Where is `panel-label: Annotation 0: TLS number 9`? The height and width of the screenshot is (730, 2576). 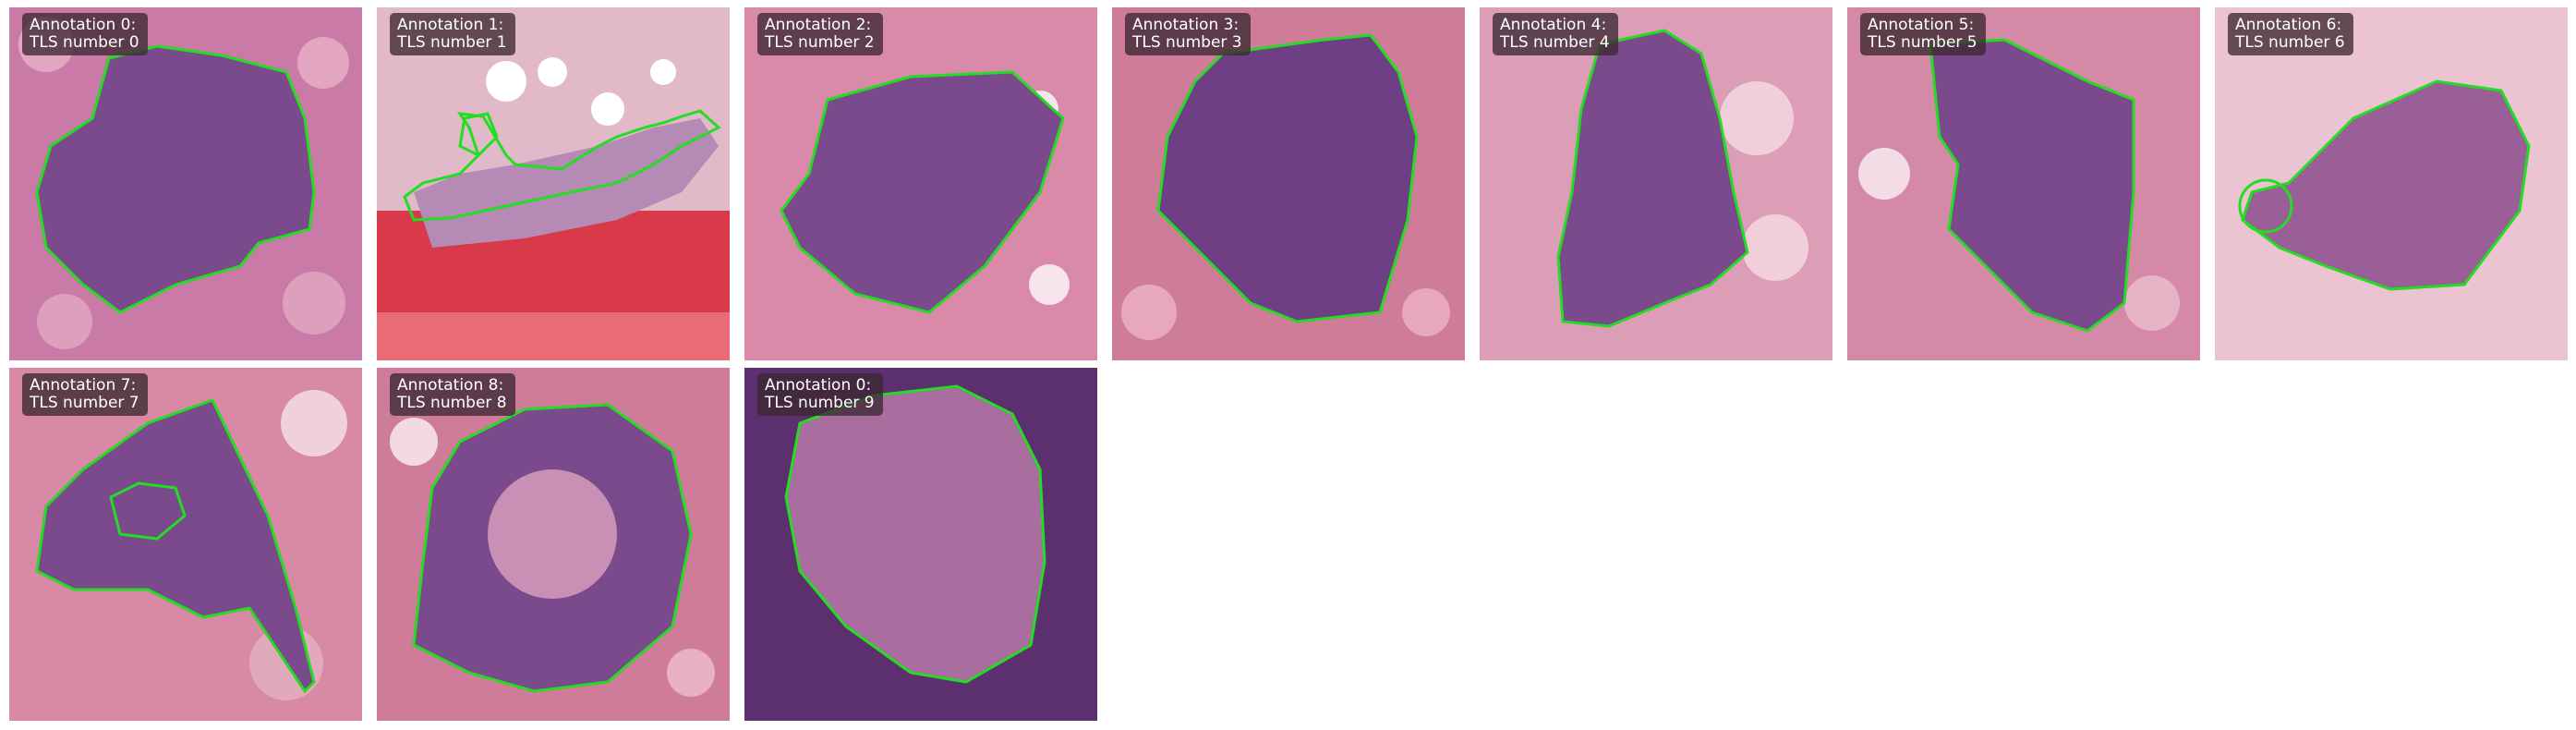 panel-label: Annotation 0: TLS number 9 is located at coordinates (820, 395).